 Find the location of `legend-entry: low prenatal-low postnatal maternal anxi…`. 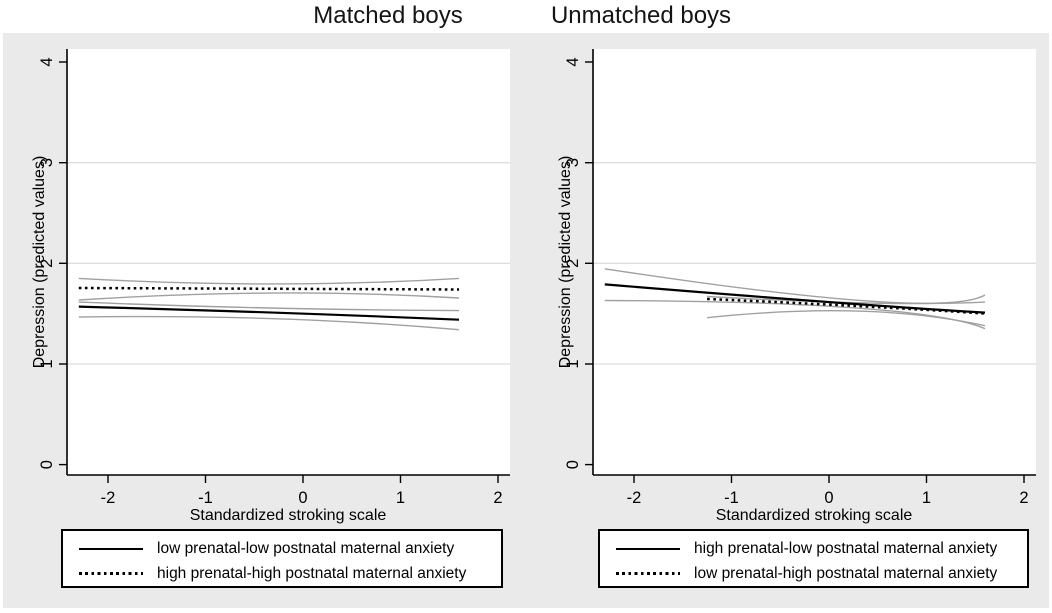

legend-entry: low prenatal-low postnatal maternal anxi… is located at coordinates (282, 548).